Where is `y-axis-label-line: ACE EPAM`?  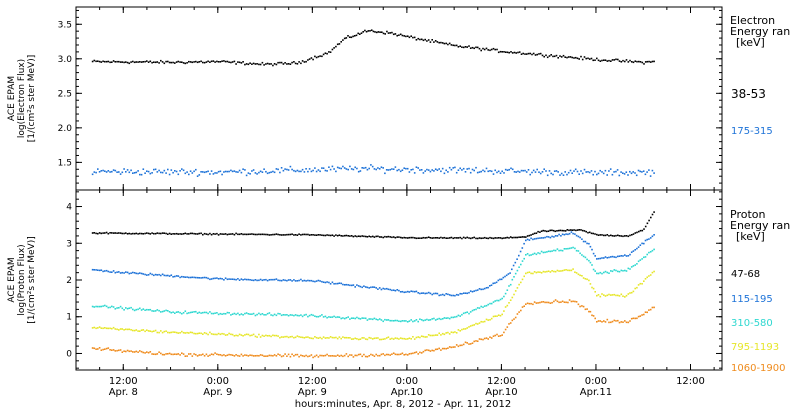
y-axis-label-line: ACE EPAM is located at coordinates (12, 98).